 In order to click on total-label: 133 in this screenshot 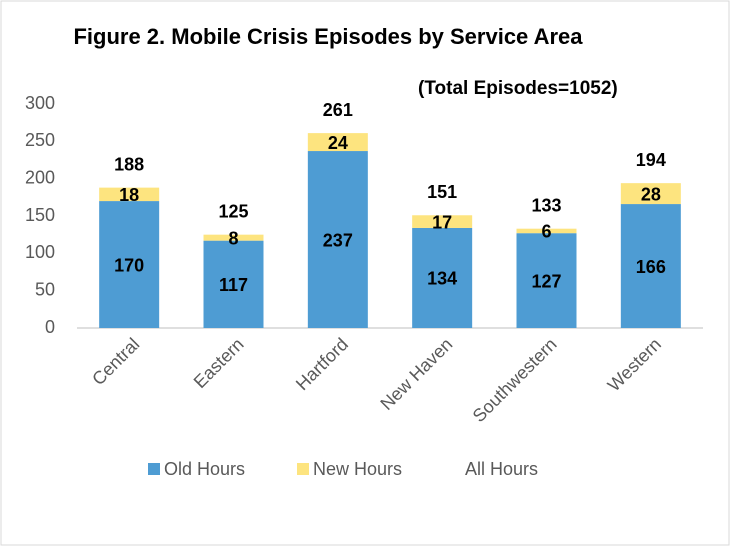, I will do `click(546, 205)`.